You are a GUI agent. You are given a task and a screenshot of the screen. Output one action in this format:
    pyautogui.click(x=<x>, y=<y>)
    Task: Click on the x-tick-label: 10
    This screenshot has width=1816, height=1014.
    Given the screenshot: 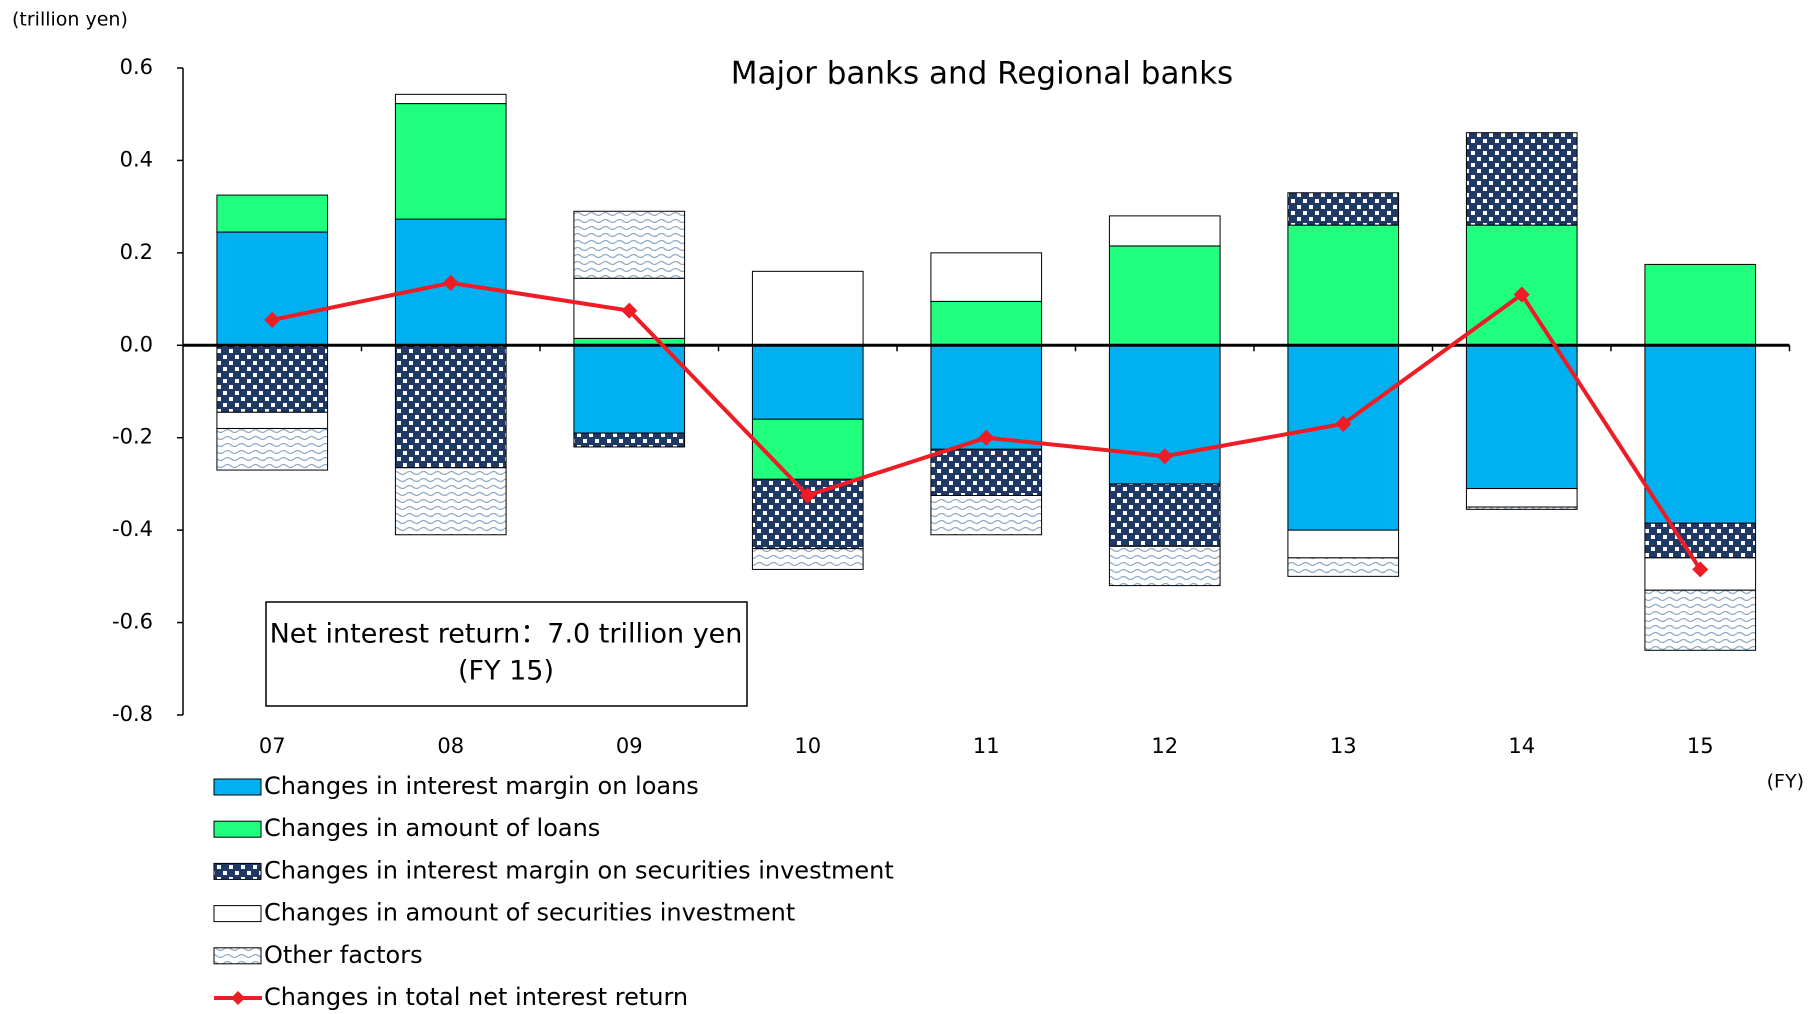 What is the action you would take?
    pyautogui.click(x=807, y=746)
    